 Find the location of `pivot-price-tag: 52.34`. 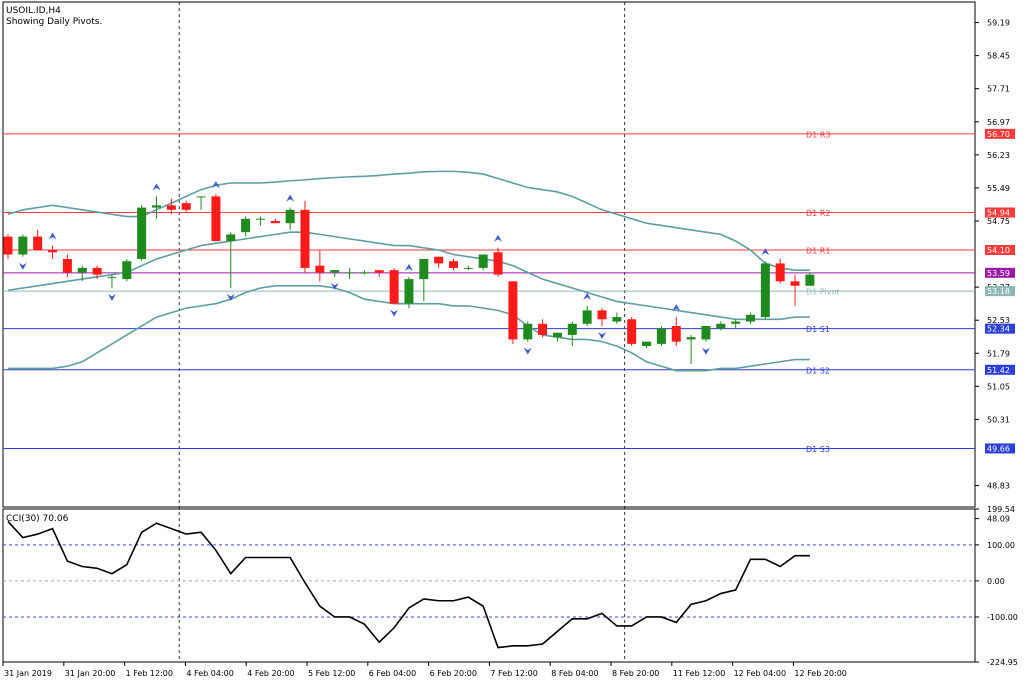

pivot-price-tag: 52.34 is located at coordinates (998, 329).